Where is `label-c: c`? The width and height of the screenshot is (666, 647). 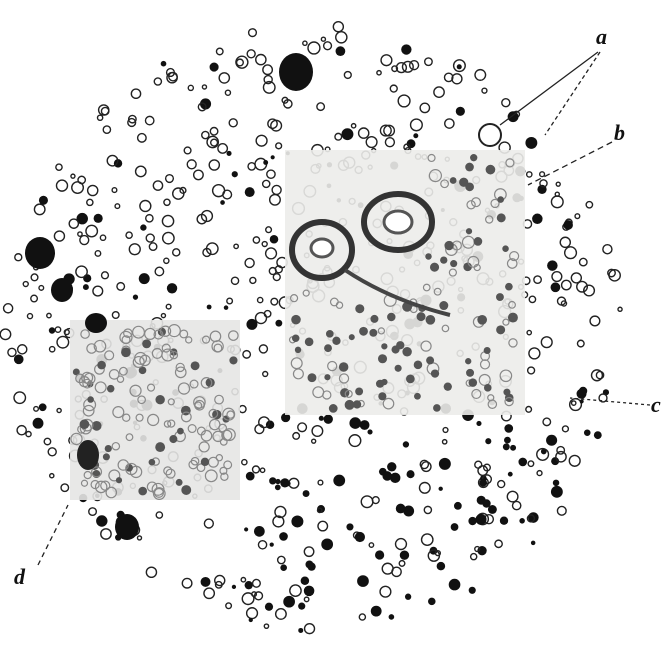 label-c: c is located at coordinates (656, 404).